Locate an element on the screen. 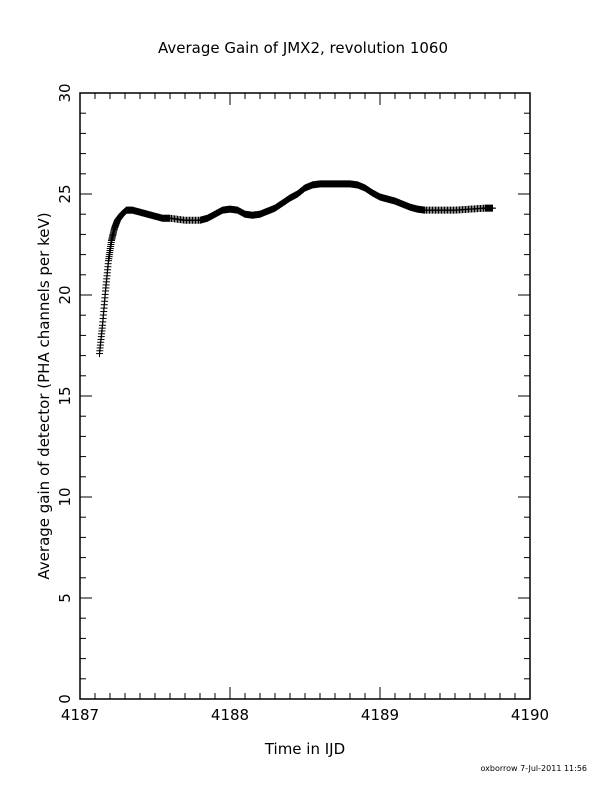 The image size is (612, 792). y-tick-label-25: 25 is located at coordinates (65, 193).